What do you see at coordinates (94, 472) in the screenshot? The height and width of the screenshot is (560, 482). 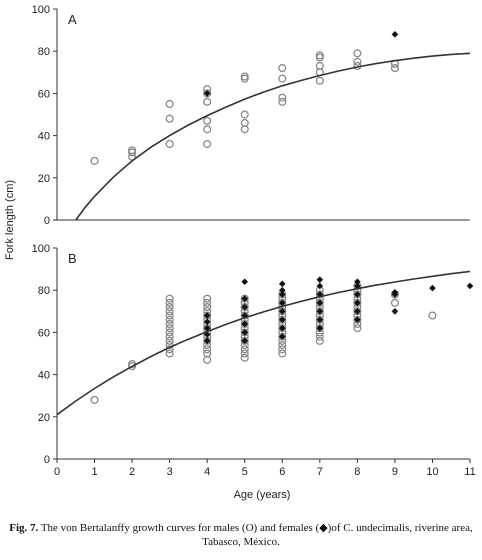 I see `x-tick-label: 1` at bounding box center [94, 472].